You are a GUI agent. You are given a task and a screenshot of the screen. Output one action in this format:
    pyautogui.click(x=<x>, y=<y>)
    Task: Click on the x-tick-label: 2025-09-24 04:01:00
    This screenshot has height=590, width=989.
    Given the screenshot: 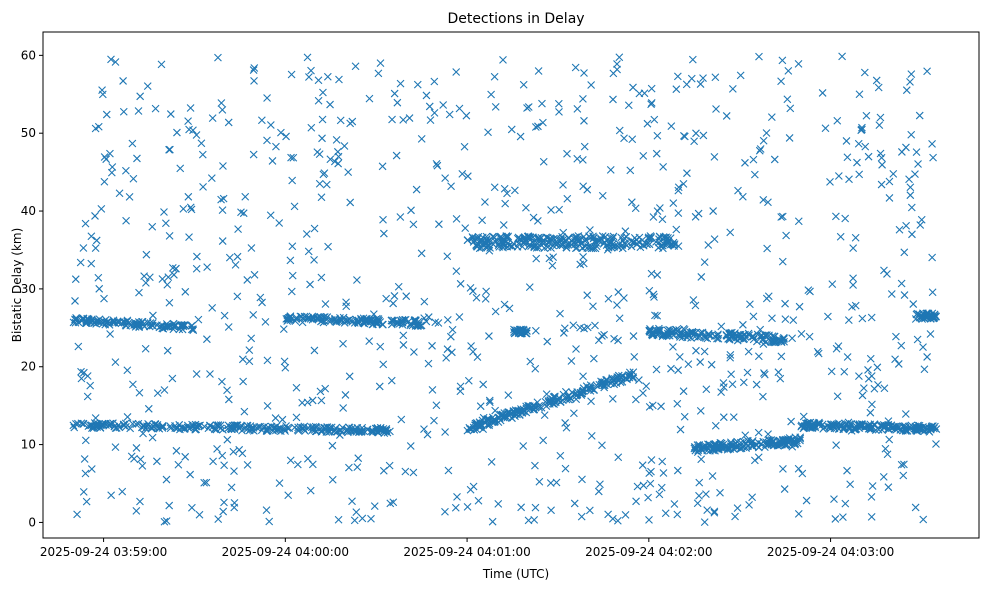 What is the action you would take?
    pyautogui.click(x=466, y=552)
    